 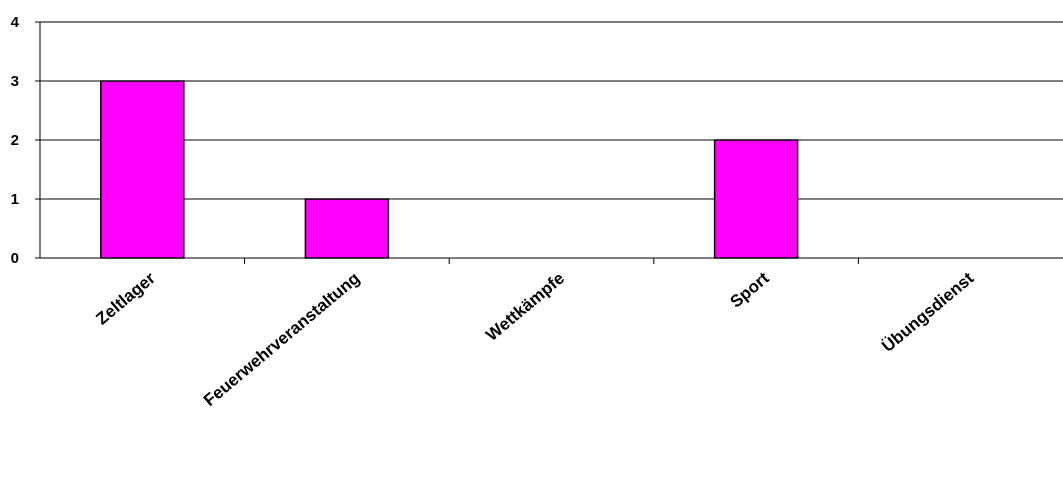 What do you see at coordinates (15, 81) in the screenshot?
I see `y-tick-label: 3` at bounding box center [15, 81].